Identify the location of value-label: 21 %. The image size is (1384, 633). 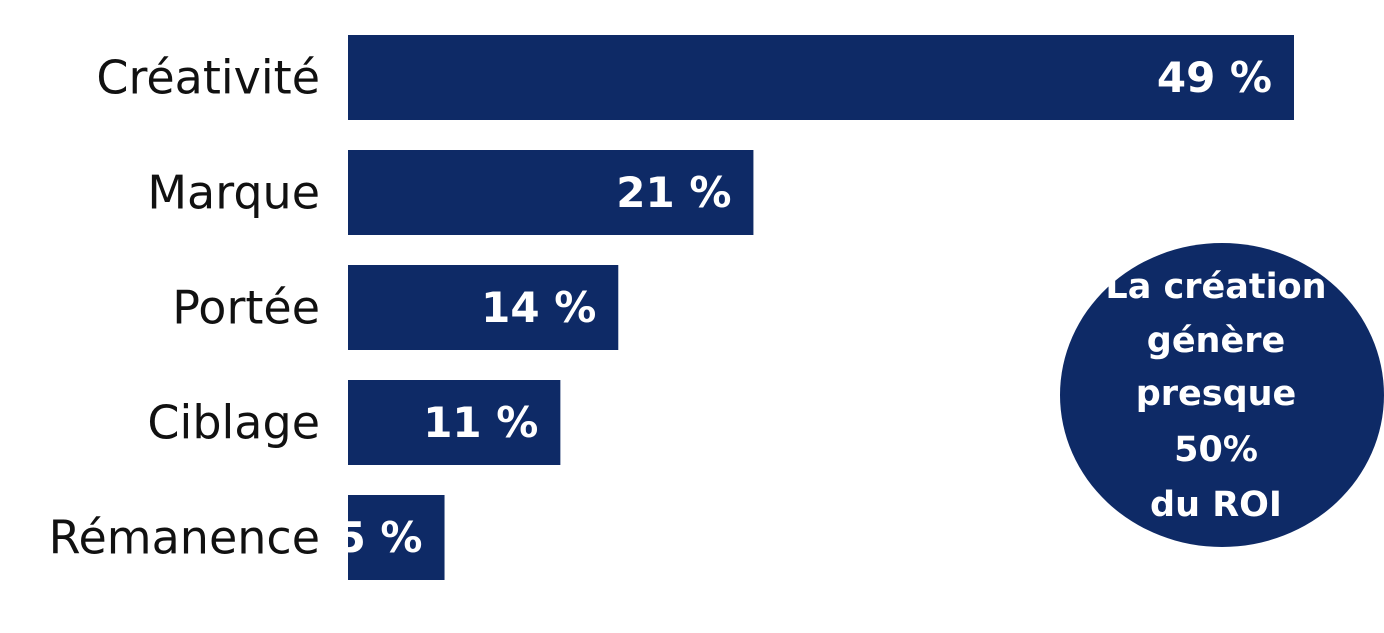
(673, 192).